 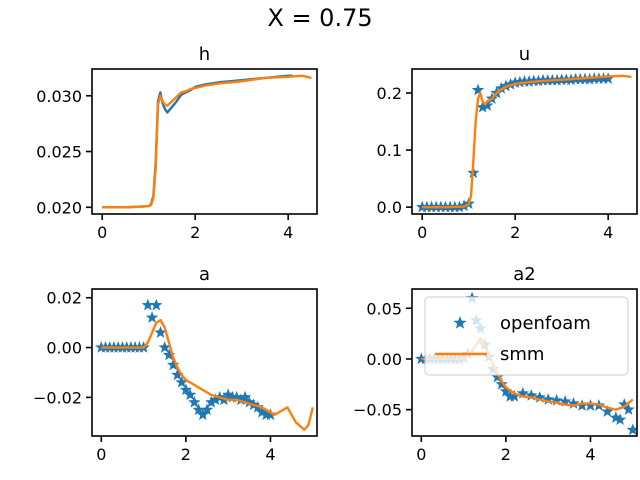 What do you see at coordinates (57, 397) in the screenshot?
I see `y-tick-label: −0.02` at bounding box center [57, 397].